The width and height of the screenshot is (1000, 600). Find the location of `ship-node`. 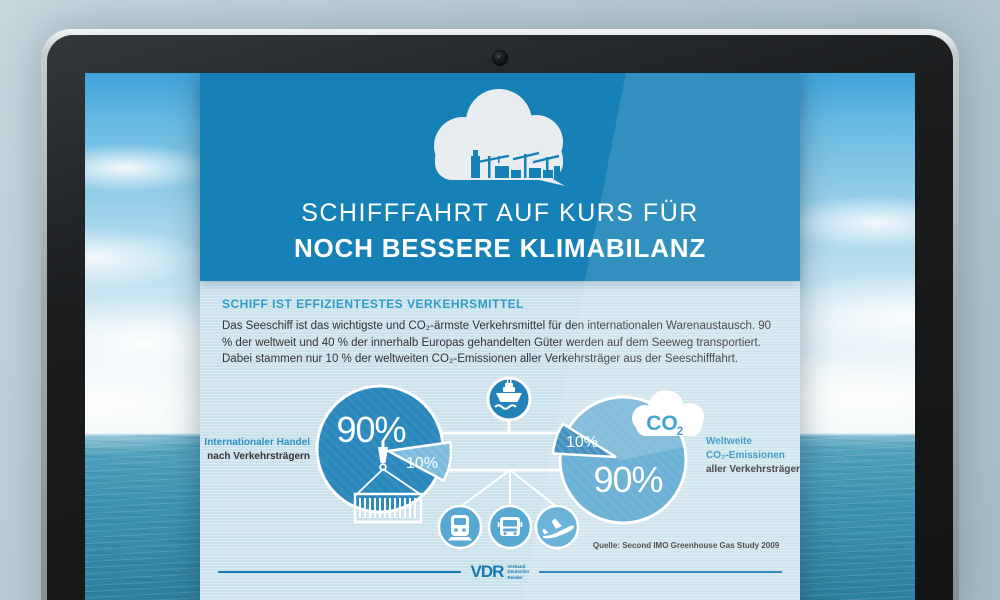

ship-node is located at coordinates (509, 399).